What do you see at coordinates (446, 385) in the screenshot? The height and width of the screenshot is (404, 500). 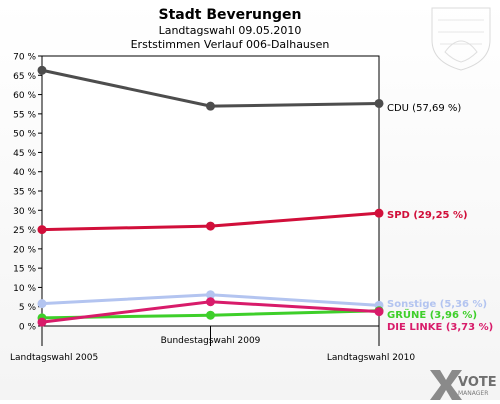 I see `x-mark-icon` at bounding box center [446, 385].